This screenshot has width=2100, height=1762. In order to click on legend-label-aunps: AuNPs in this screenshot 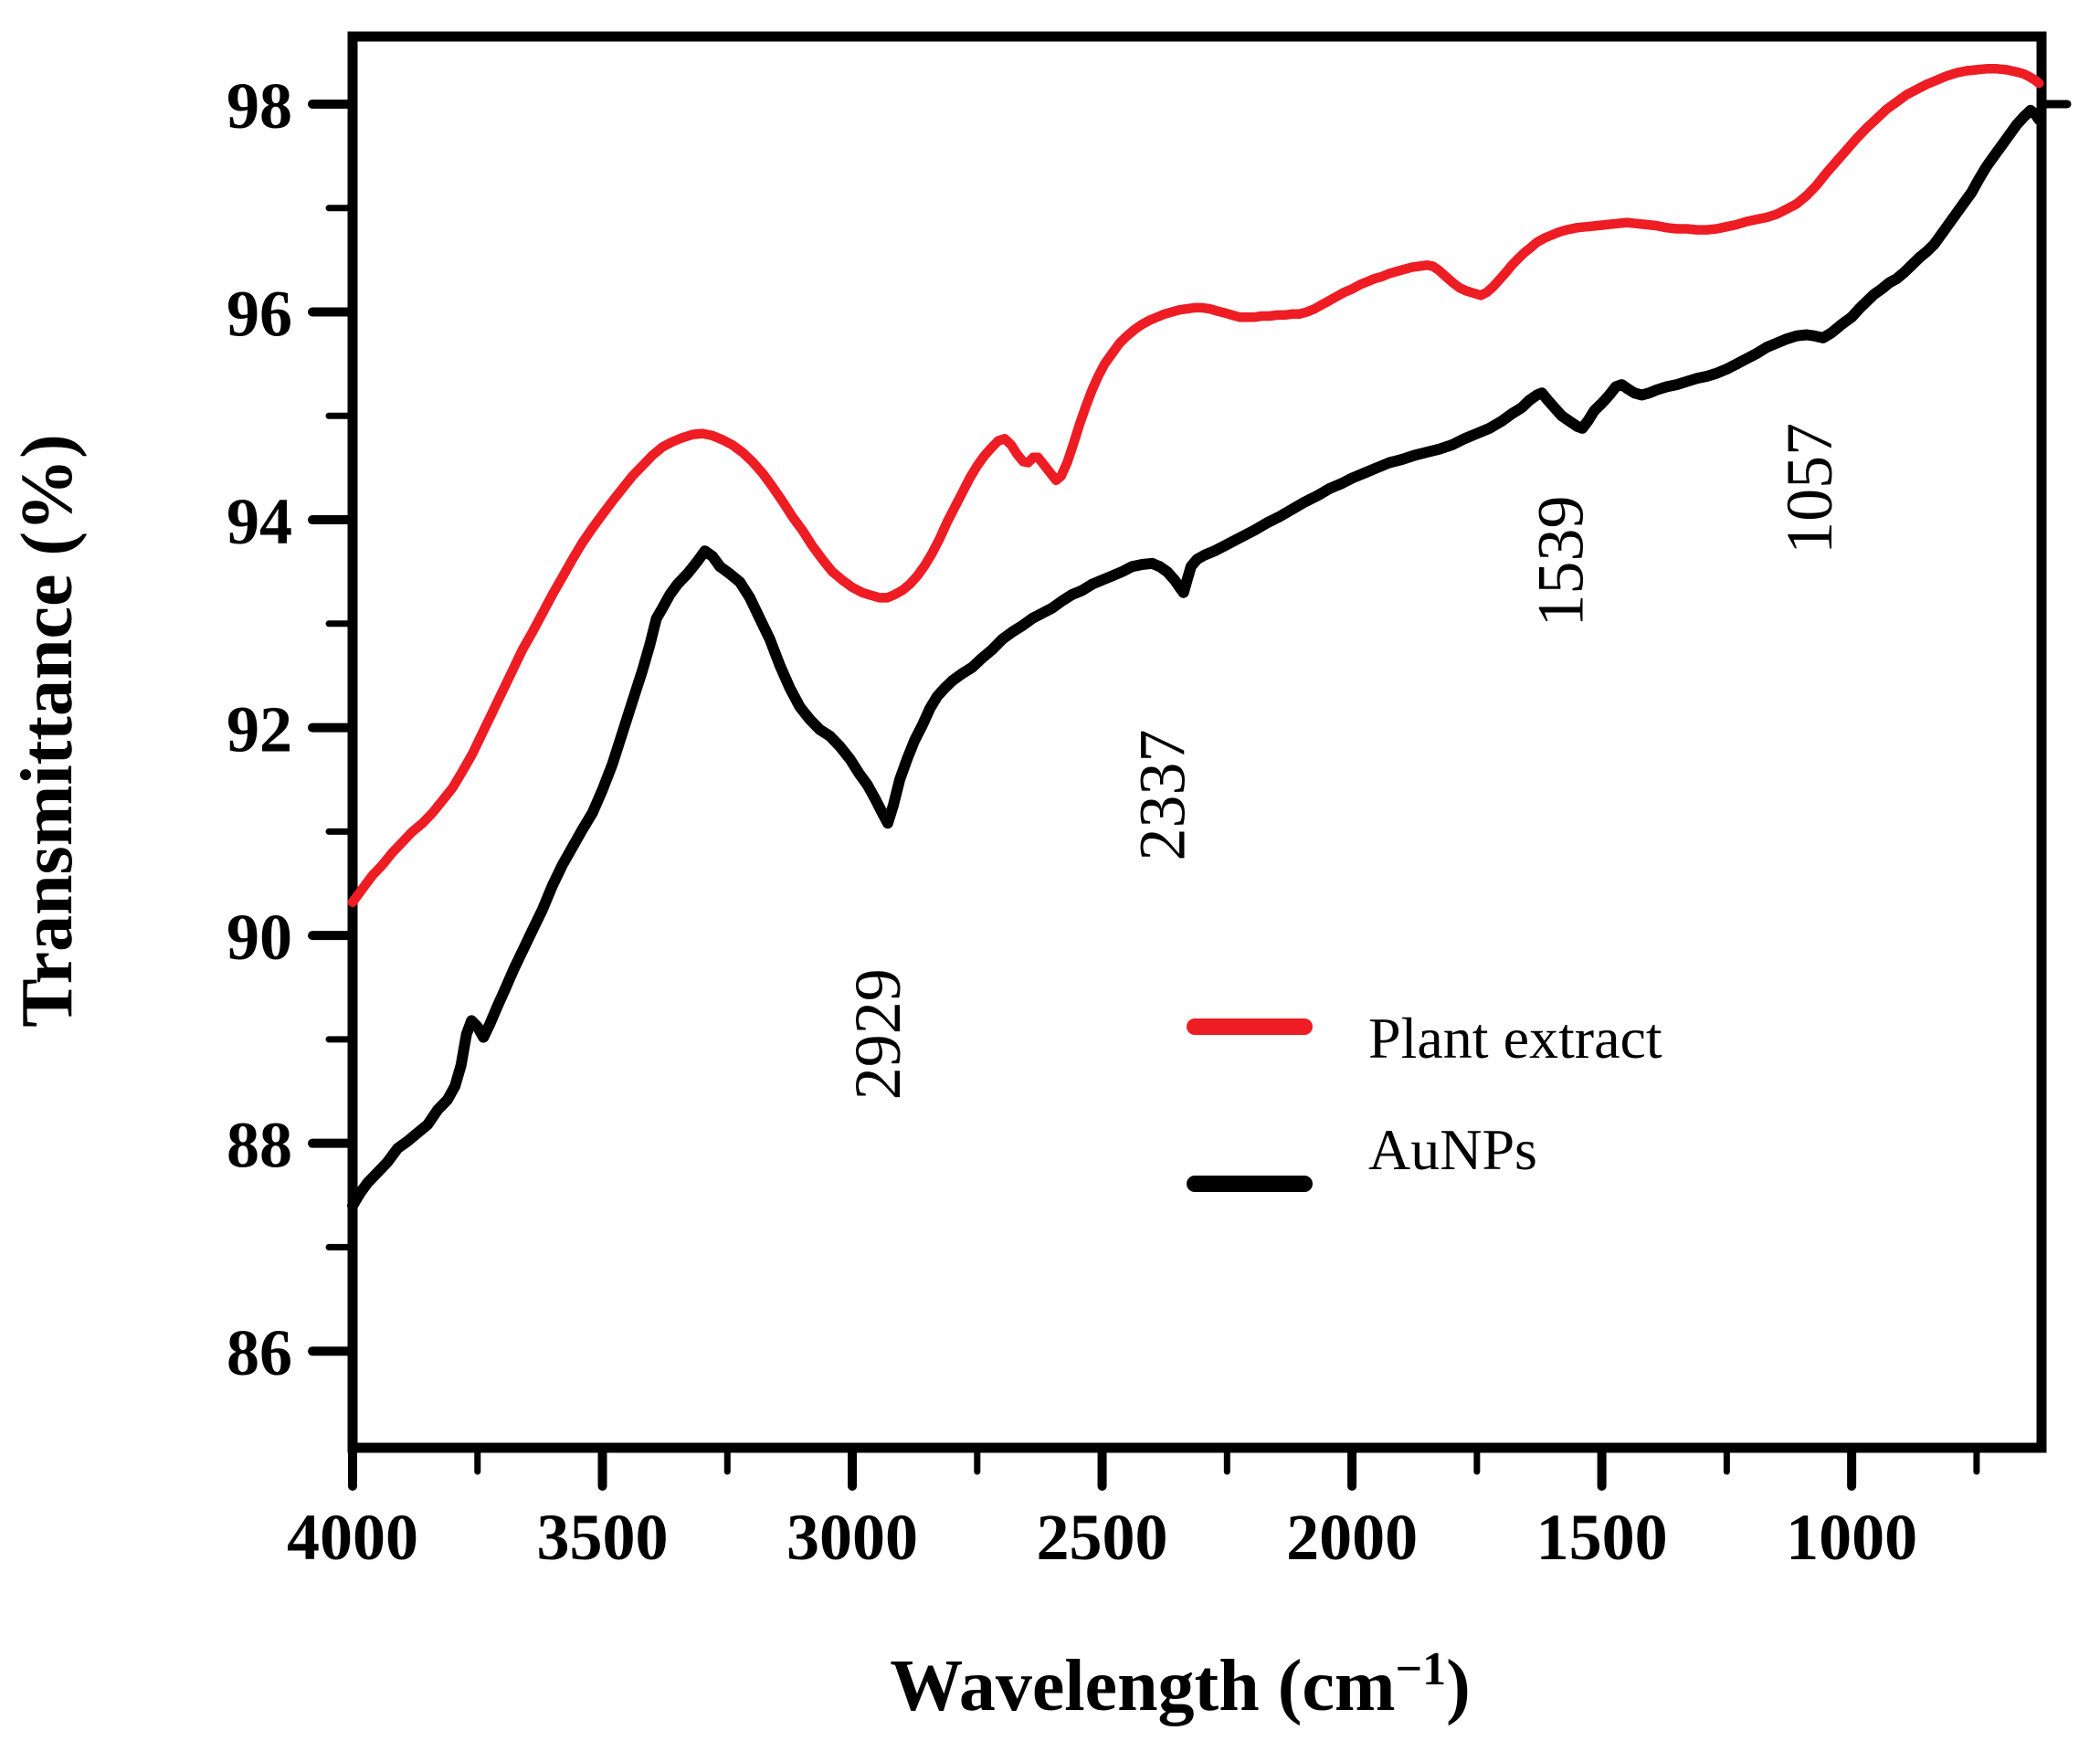, I will do `click(1452, 1149)`.